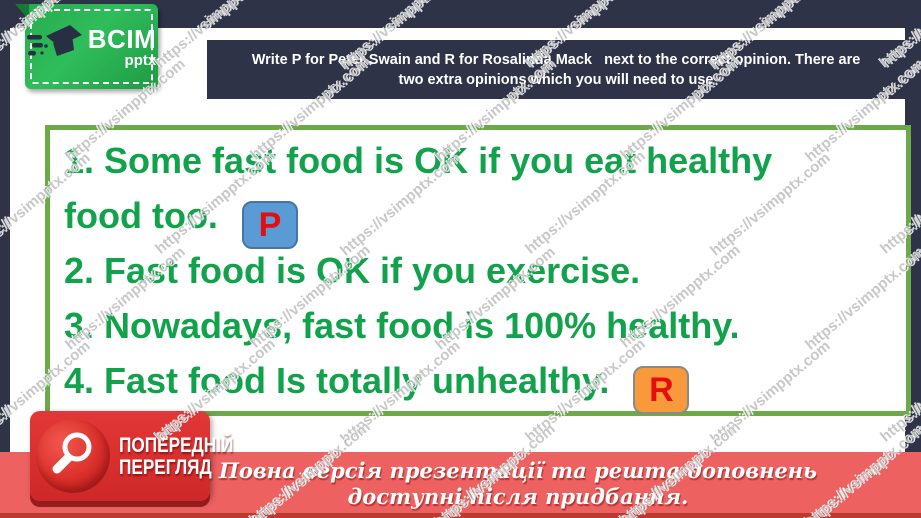 This screenshot has height=518, width=921. What do you see at coordinates (141, 215) in the screenshot?
I see `task-item-1-line-2-text: food too.` at bounding box center [141, 215].